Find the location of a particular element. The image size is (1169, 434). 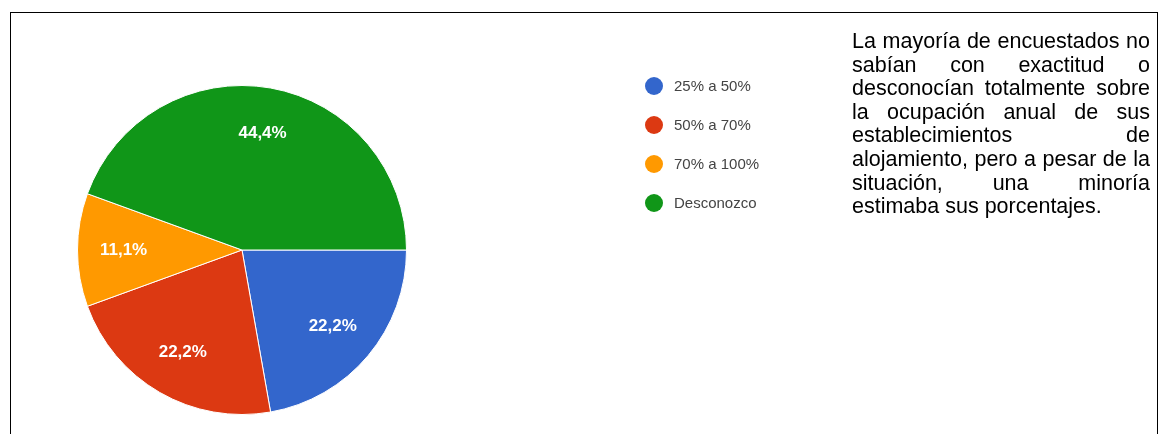

legend-label: 50% a 70% is located at coordinates (712, 124).